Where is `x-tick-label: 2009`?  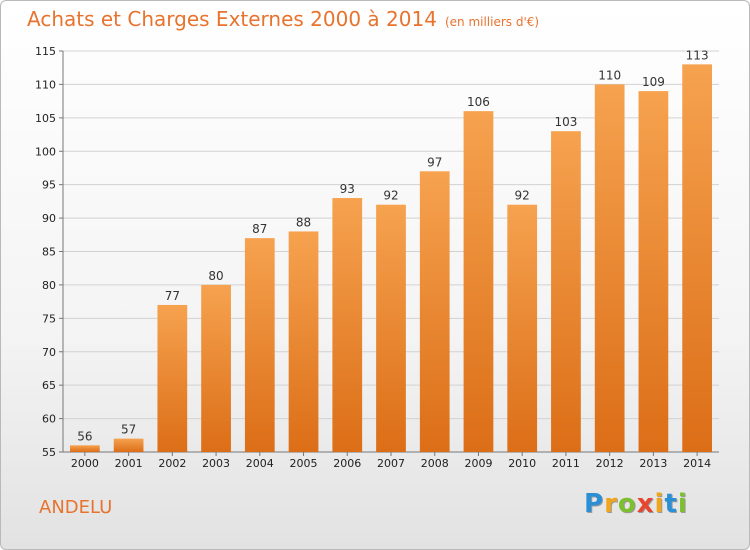 x-tick-label: 2009 is located at coordinates (478, 463).